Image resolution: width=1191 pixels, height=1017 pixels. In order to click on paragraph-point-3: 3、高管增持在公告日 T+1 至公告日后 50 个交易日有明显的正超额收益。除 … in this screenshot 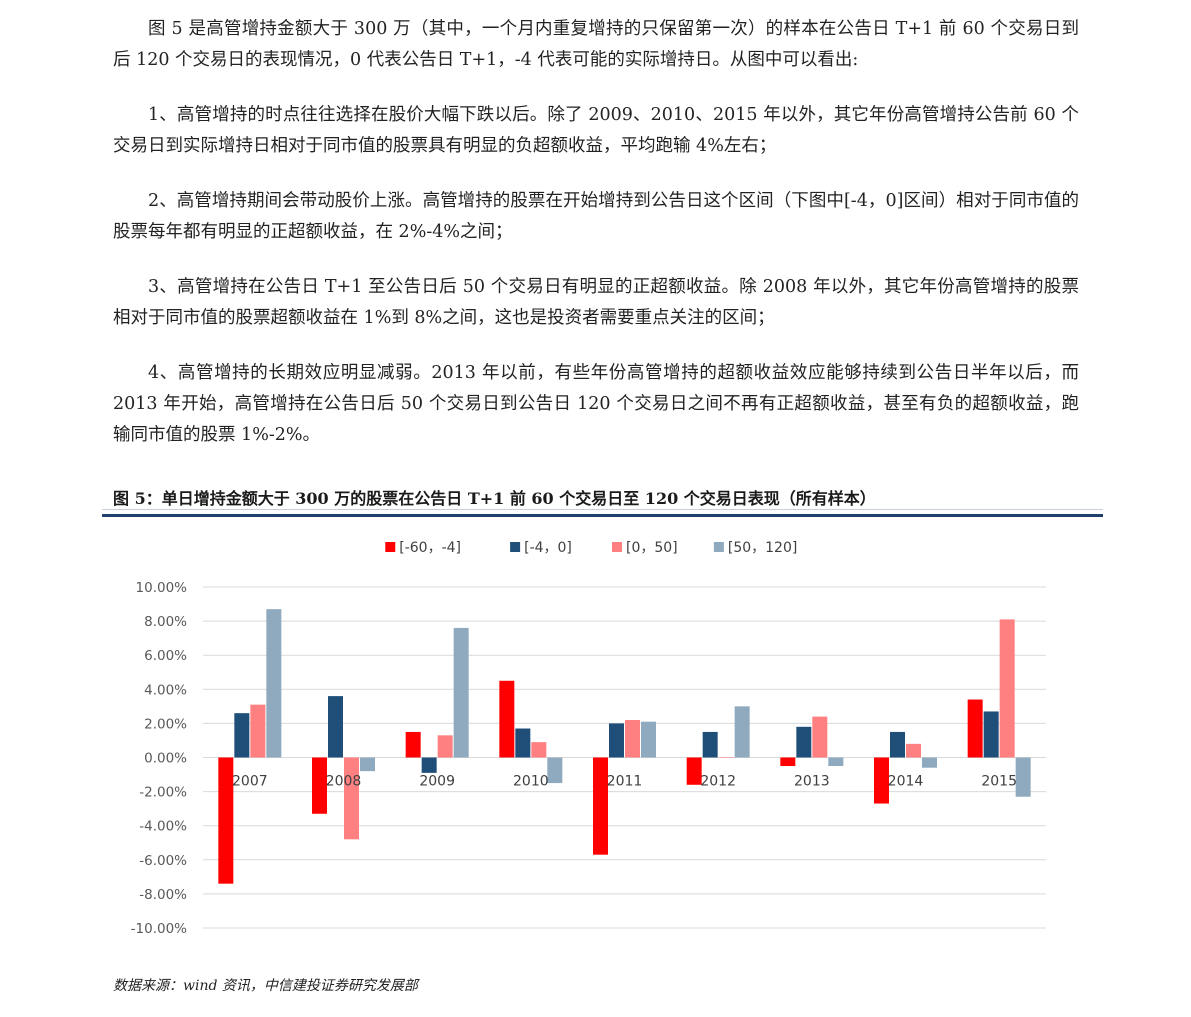, I will do `click(596, 302)`.